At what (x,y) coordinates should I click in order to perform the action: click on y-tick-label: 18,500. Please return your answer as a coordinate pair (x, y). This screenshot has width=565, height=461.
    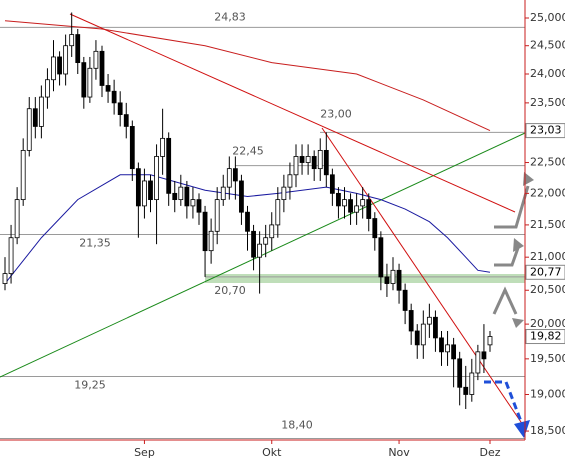
    Looking at the image, I should click on (547, 430).